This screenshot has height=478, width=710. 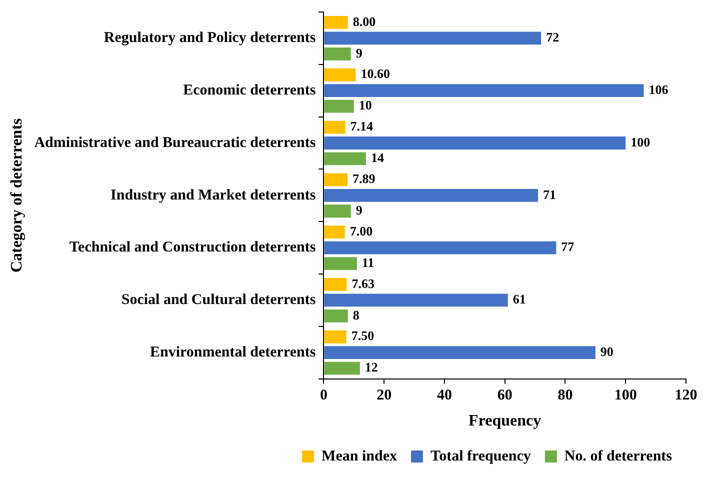 What do you see at coordinates (625, 396) in the screenshot?
I see `x-tick-label: 100` at bounding box center [625, 396].